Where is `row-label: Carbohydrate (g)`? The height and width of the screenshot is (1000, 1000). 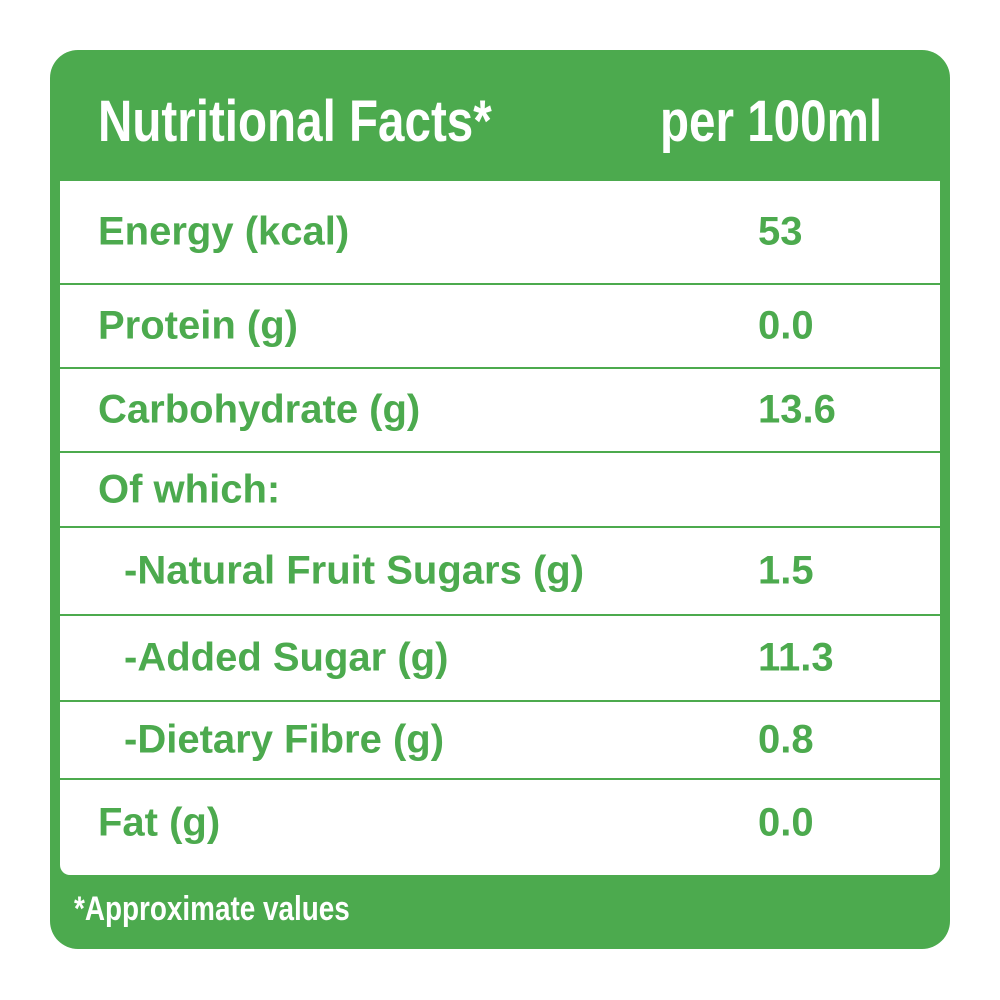
row-label: Carbohydrate (g) is located at coordinates (259, 409).